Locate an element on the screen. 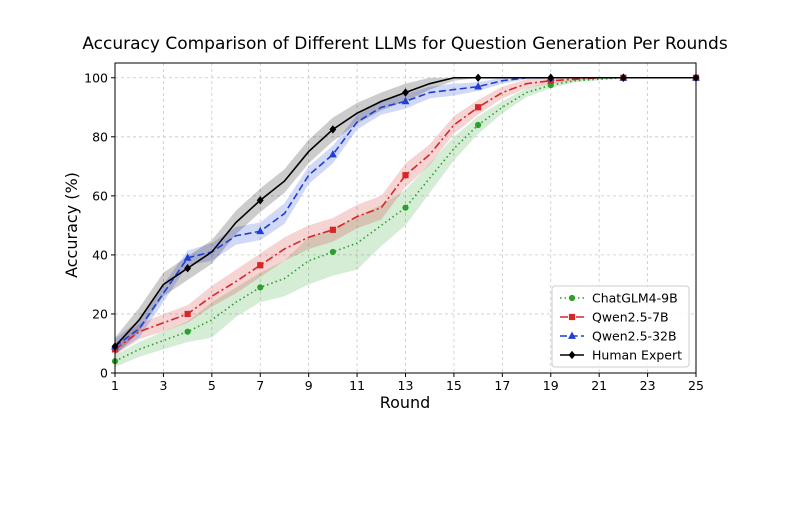 The image size is (803, 518). x-tick-label: 9 is located at coordinates (309, 385).